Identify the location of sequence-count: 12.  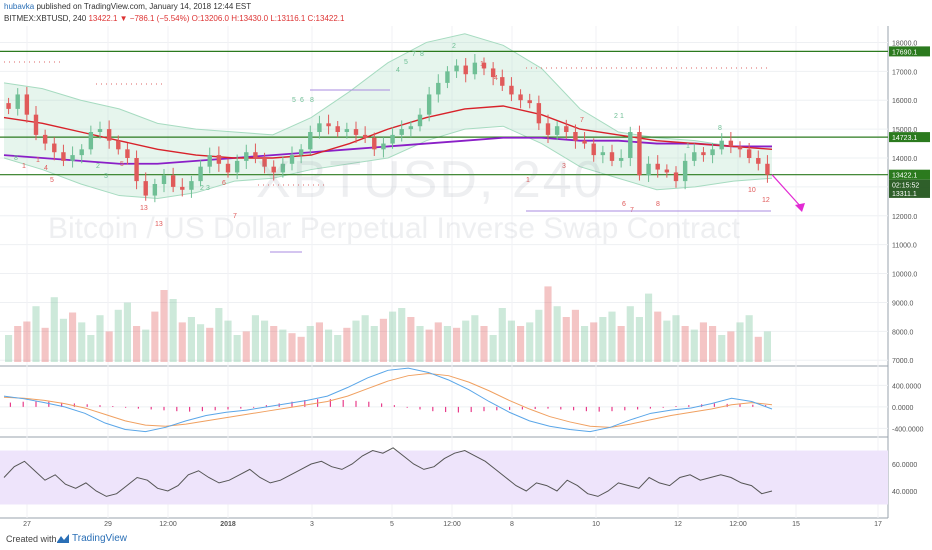
(766, 200).